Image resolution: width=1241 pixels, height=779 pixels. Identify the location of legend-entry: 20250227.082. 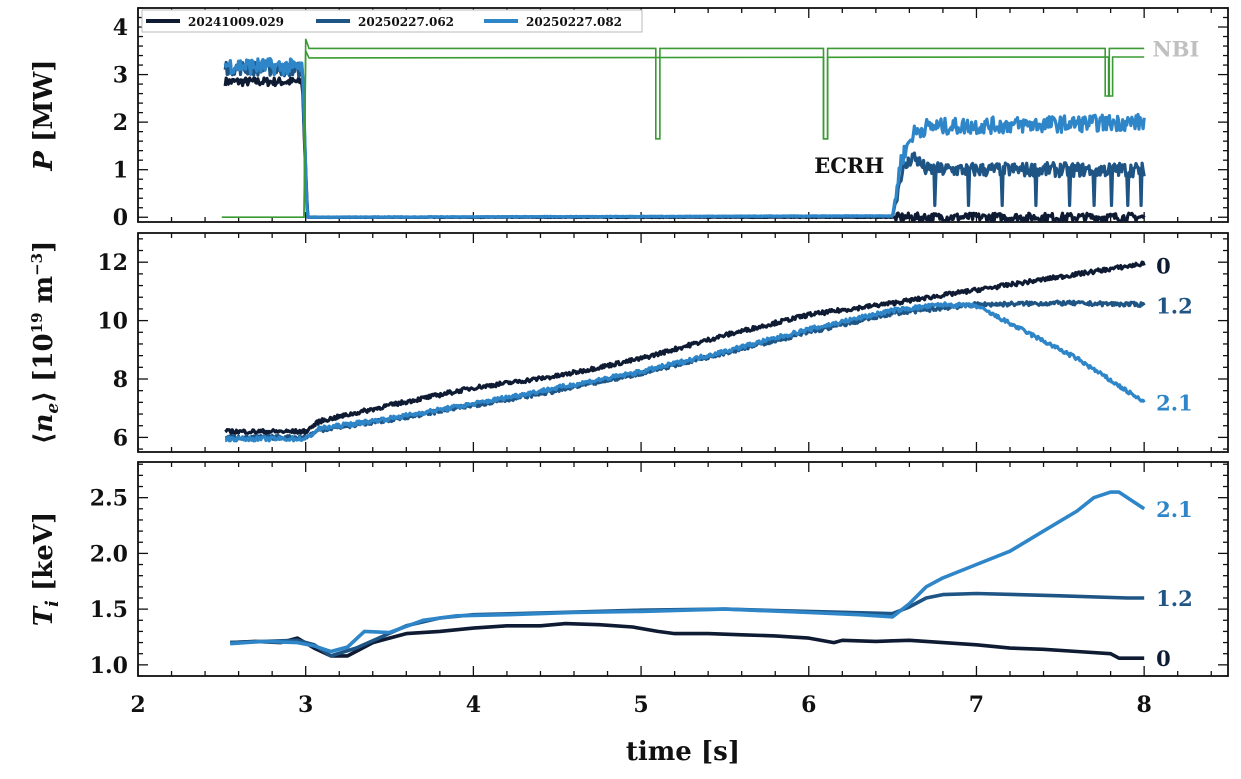
(574, 22).